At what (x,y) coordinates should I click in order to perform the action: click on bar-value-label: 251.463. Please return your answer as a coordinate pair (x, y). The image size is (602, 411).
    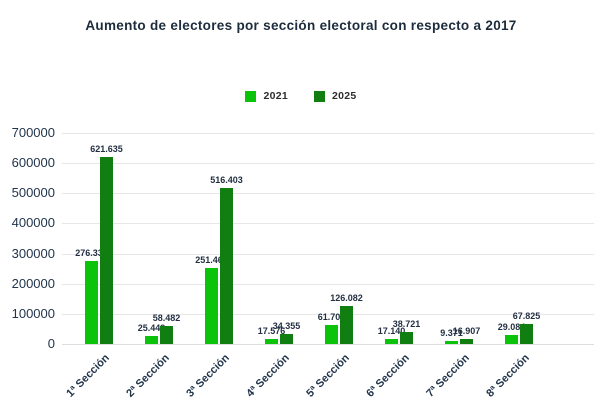
    Looking at the image, I should click on (211, 260).